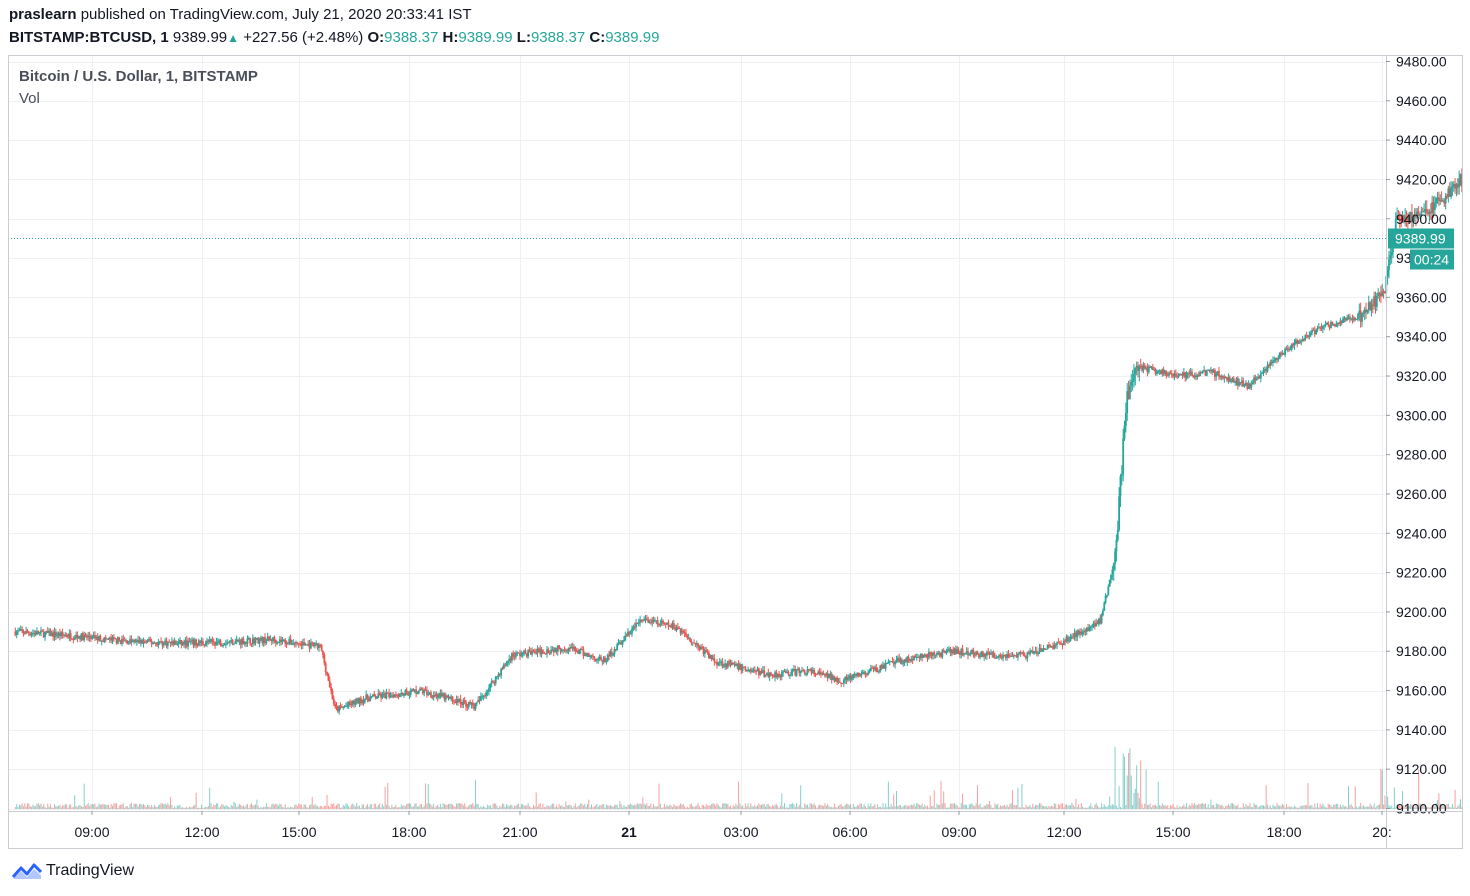  Describe the element at coordinates (138, 76) in the screenshot. I see `legend-title: Bitcoin / U.S. Dollar, 1, BITSTAMP` at that location.